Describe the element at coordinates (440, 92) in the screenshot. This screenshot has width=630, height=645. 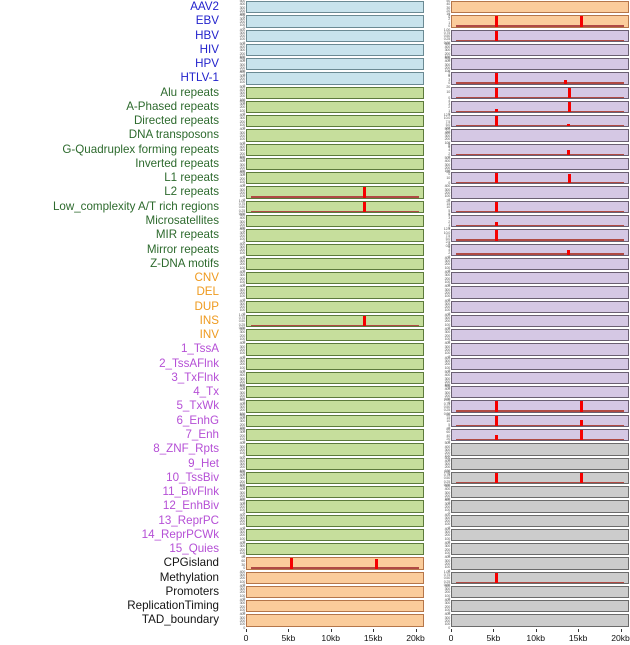
I see `y-axis-ticks: 20 10 0` at that location.